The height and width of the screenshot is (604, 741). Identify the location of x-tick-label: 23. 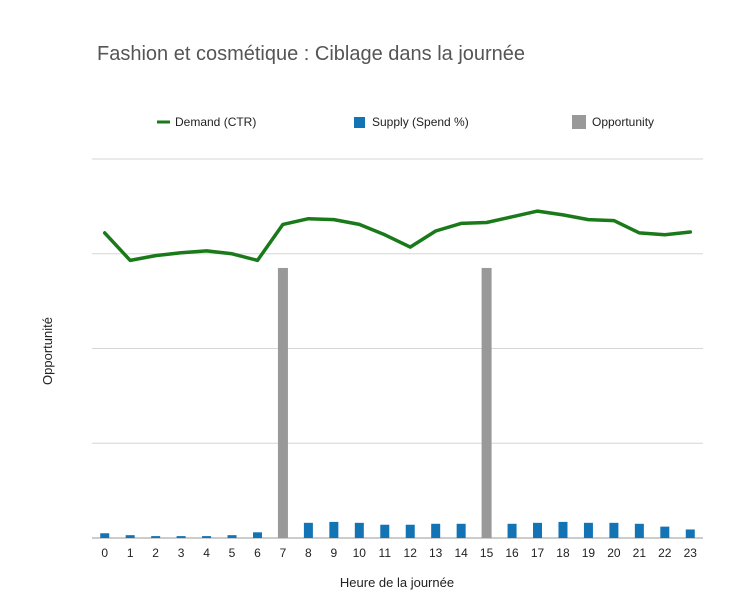
(691, 553).